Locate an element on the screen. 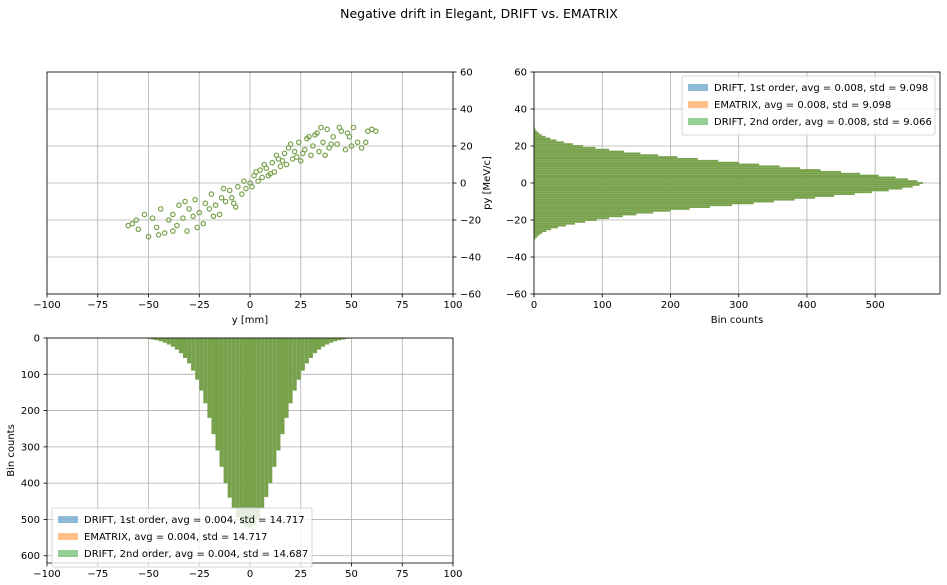  py-histogram-legend-box is located at coordinates (808, 105).